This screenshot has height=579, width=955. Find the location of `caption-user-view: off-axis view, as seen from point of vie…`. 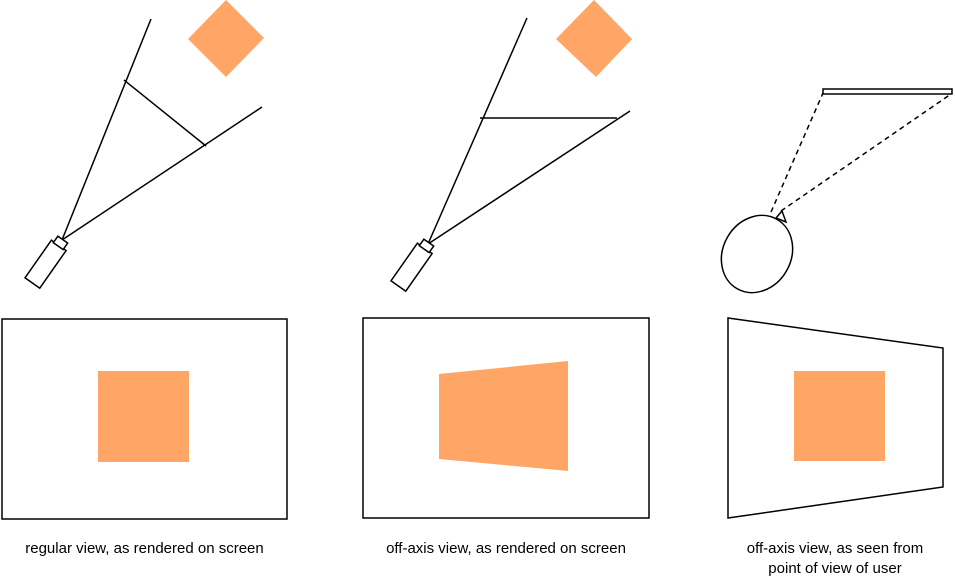

caption-user-view: off-axis view, as seen from point of vie… is located at coordinates (835, 559).